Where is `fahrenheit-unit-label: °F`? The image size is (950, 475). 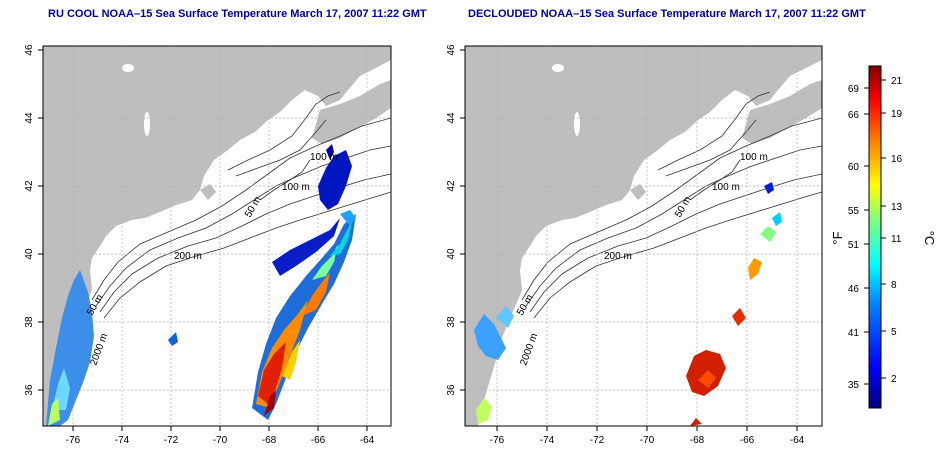
fahrenheit-unit-label: °F is located at coordinates (837, 237).